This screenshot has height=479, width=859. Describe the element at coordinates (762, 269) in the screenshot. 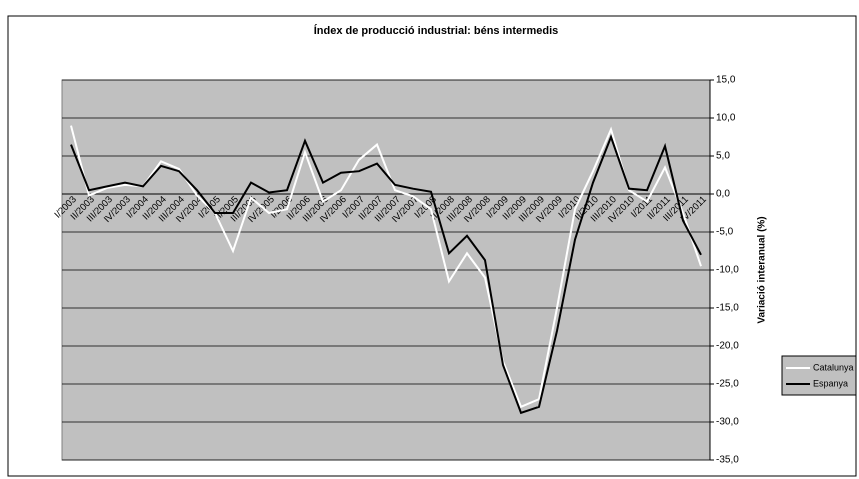

I see `y-axis-title: Variació interanual (%)` at that location.